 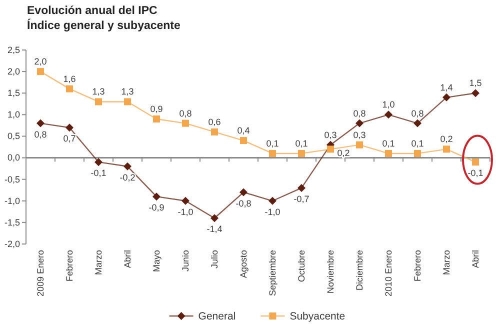 I want to click on x-tick-label: 2009 Enero, so click(x=41, y=273).